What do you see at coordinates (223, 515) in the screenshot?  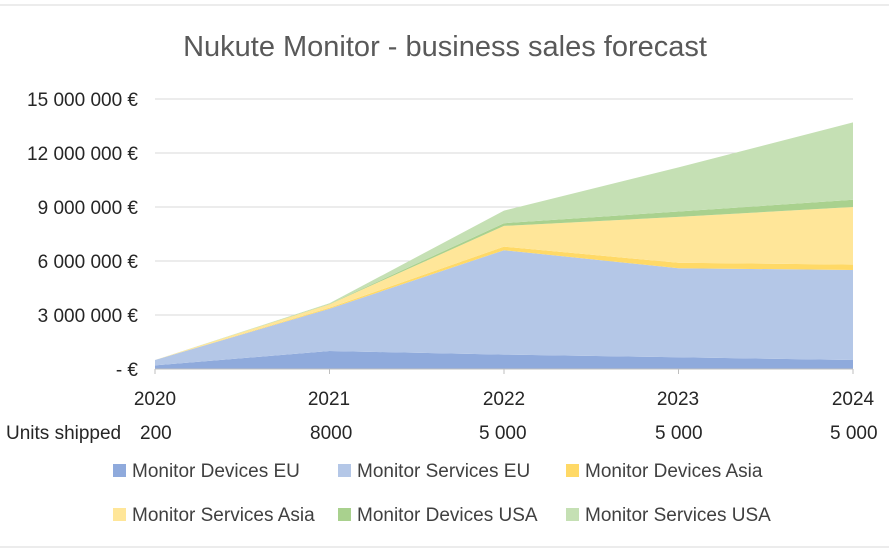 I see `legend-label: Monitor Services Asia` at bounding box center [223, 515].